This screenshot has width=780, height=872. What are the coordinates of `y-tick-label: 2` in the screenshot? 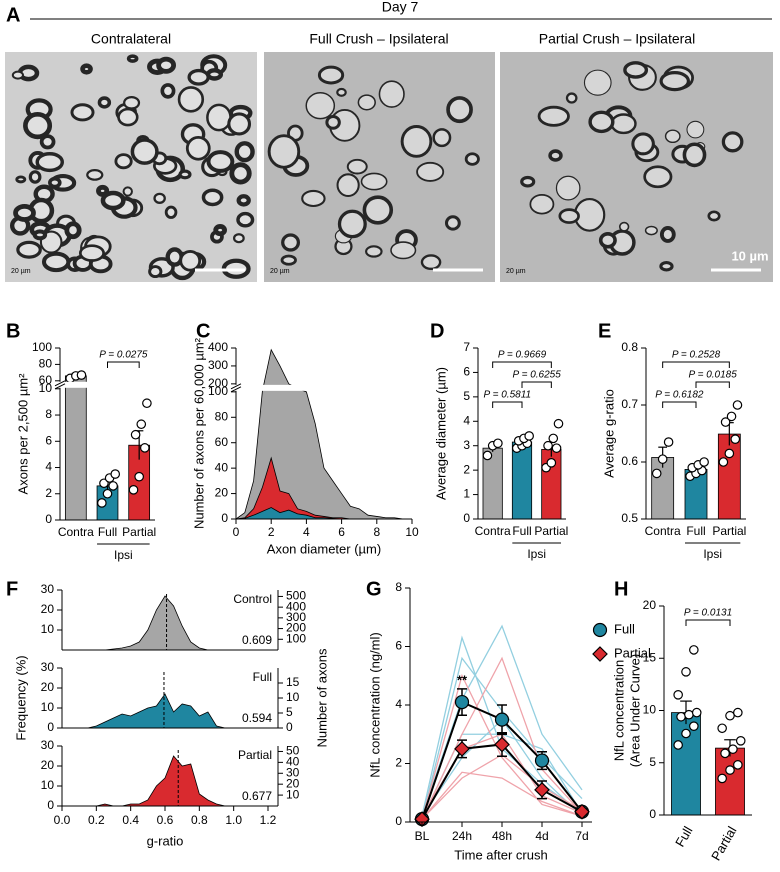 It's located at (466, 469).